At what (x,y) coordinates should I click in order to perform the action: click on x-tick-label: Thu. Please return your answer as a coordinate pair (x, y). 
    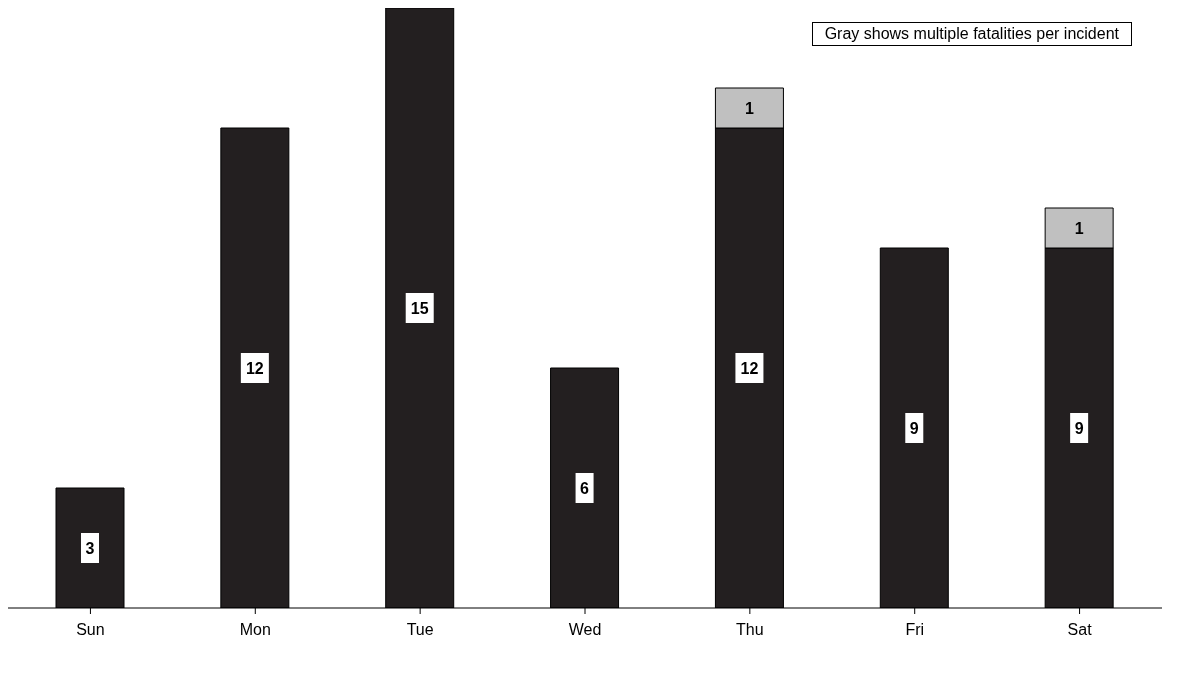
    Looking at the image, I should click on (750, 630).